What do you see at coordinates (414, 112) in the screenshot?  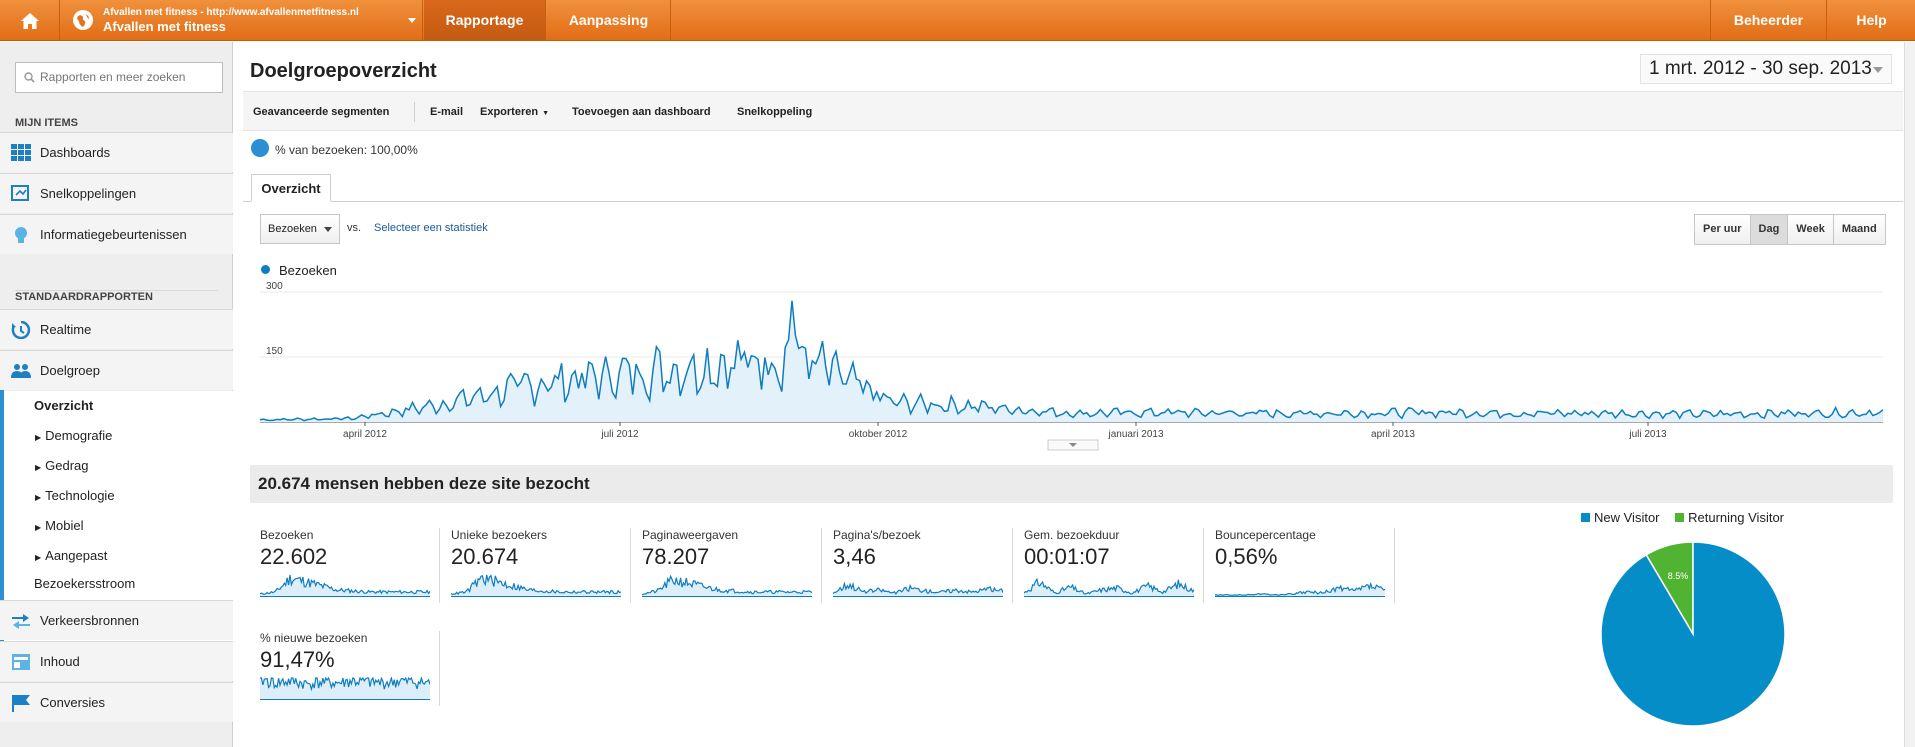 I see `toolbar-divider` at bounding box center [414, 112].